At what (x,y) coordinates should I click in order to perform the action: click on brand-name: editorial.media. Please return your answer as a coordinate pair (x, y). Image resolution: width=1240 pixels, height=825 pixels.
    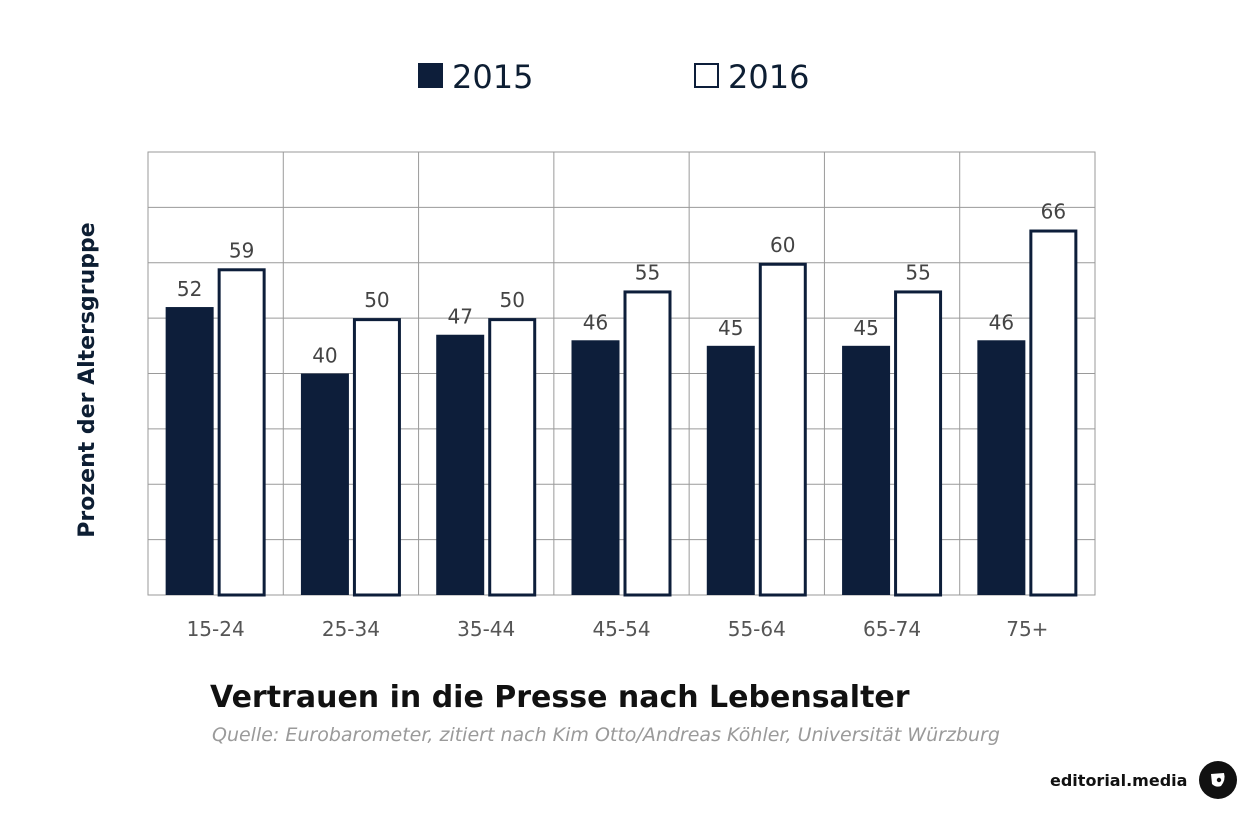
    Looking at the image, I should click on (1119, 780).